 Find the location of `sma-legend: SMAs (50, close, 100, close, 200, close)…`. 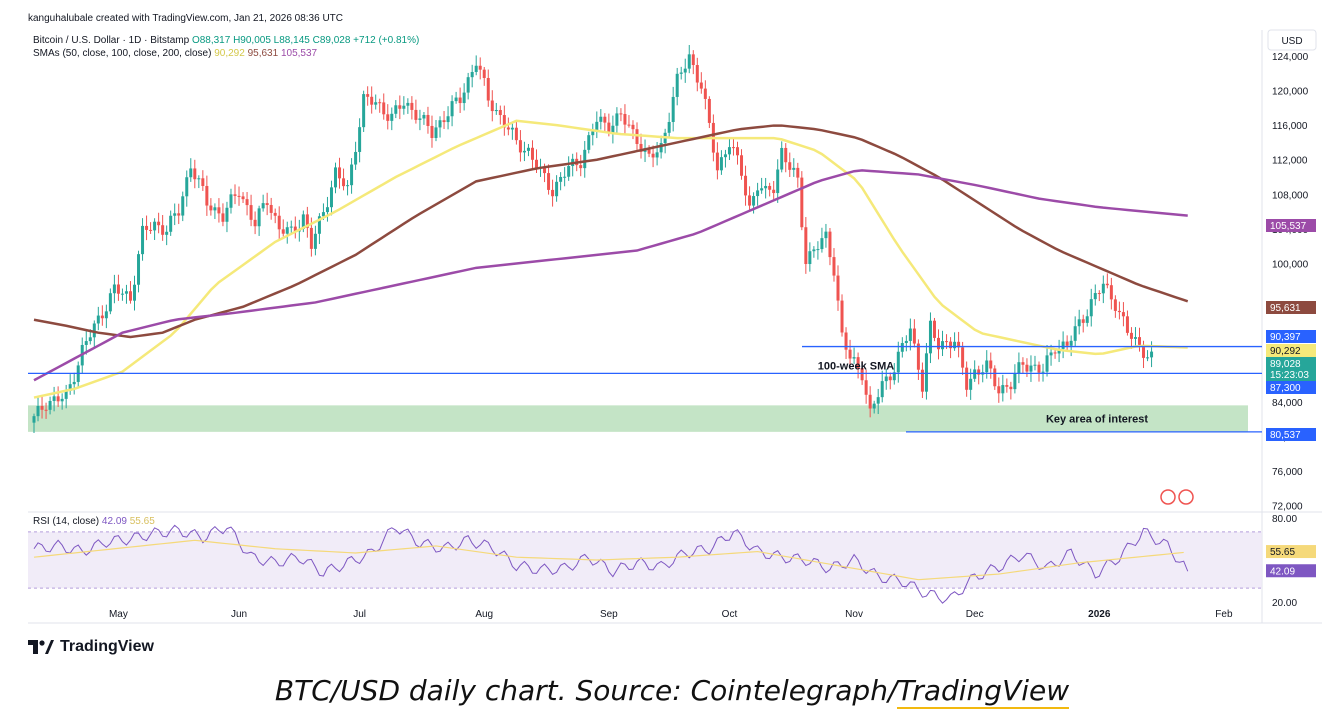

sma-legend: SMAs (50, close, 100, close, 200, close)… is located at coordinates (175, 53).